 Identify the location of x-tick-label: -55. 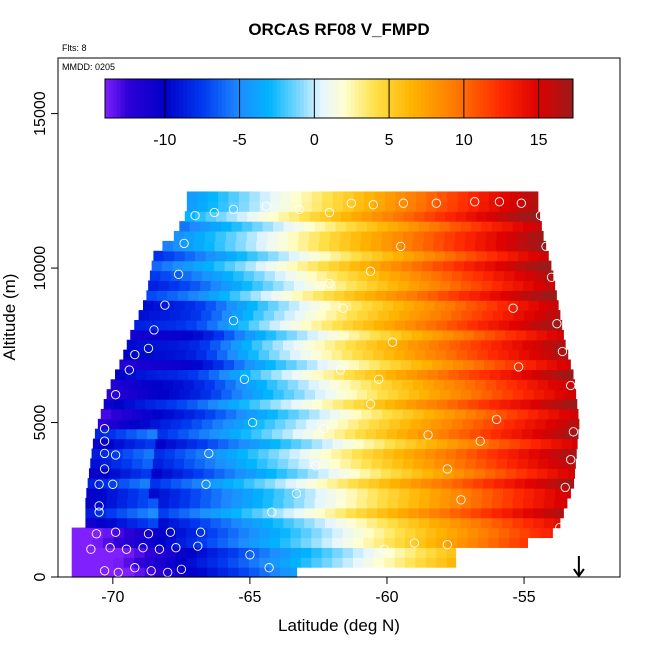
(523, 597).